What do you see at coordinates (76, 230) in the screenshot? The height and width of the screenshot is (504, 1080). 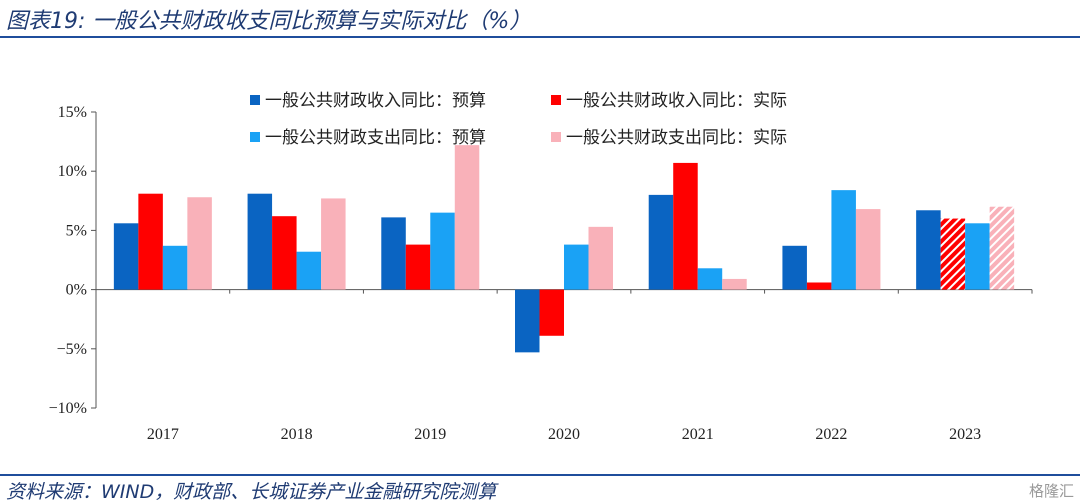 I see `y-tick-label: 5%` at bounding box center [76, 230].